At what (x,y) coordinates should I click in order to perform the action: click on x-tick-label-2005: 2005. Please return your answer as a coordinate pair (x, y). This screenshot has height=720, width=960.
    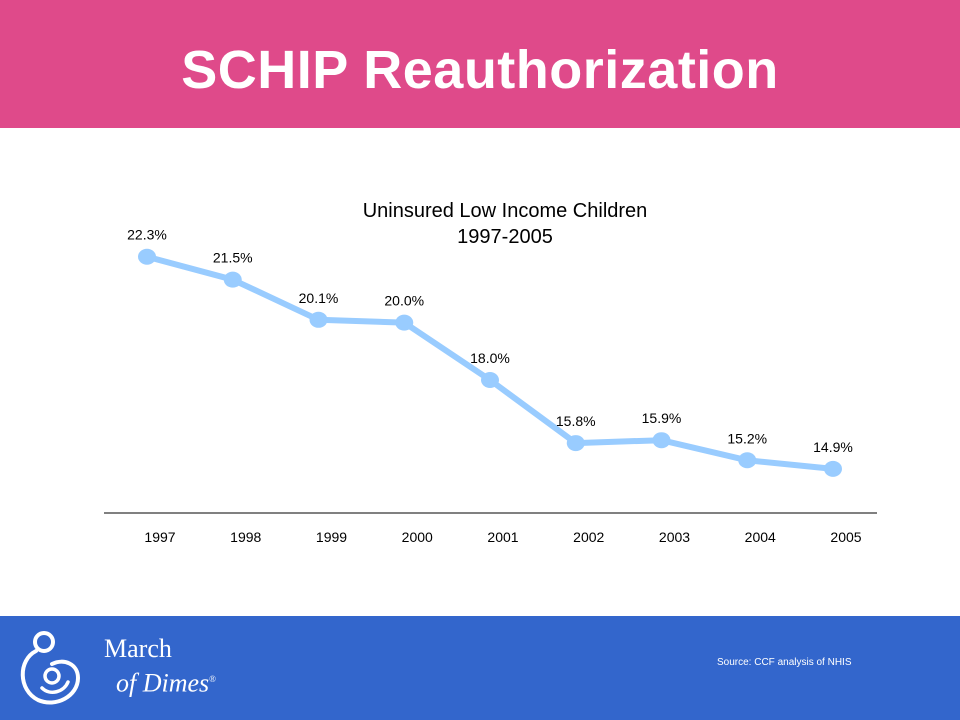
    Looking at the image, I should click on (845, 537).